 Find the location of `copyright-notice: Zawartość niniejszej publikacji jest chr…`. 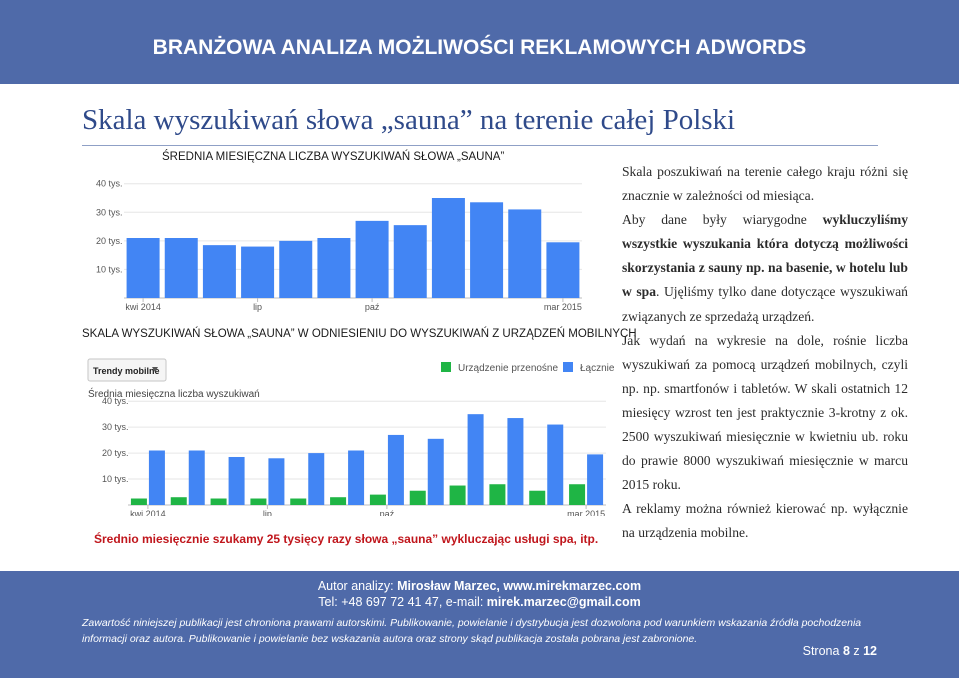

copyright-notice: Zawartość niniejszej publikacji jest chr… is located at coordinates (472, 631).